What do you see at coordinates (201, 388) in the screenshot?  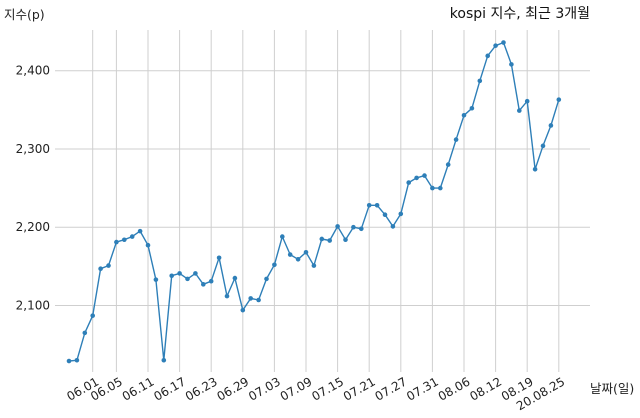 I see `x-tick-label: 06.23` at bounding box center [201, 388].